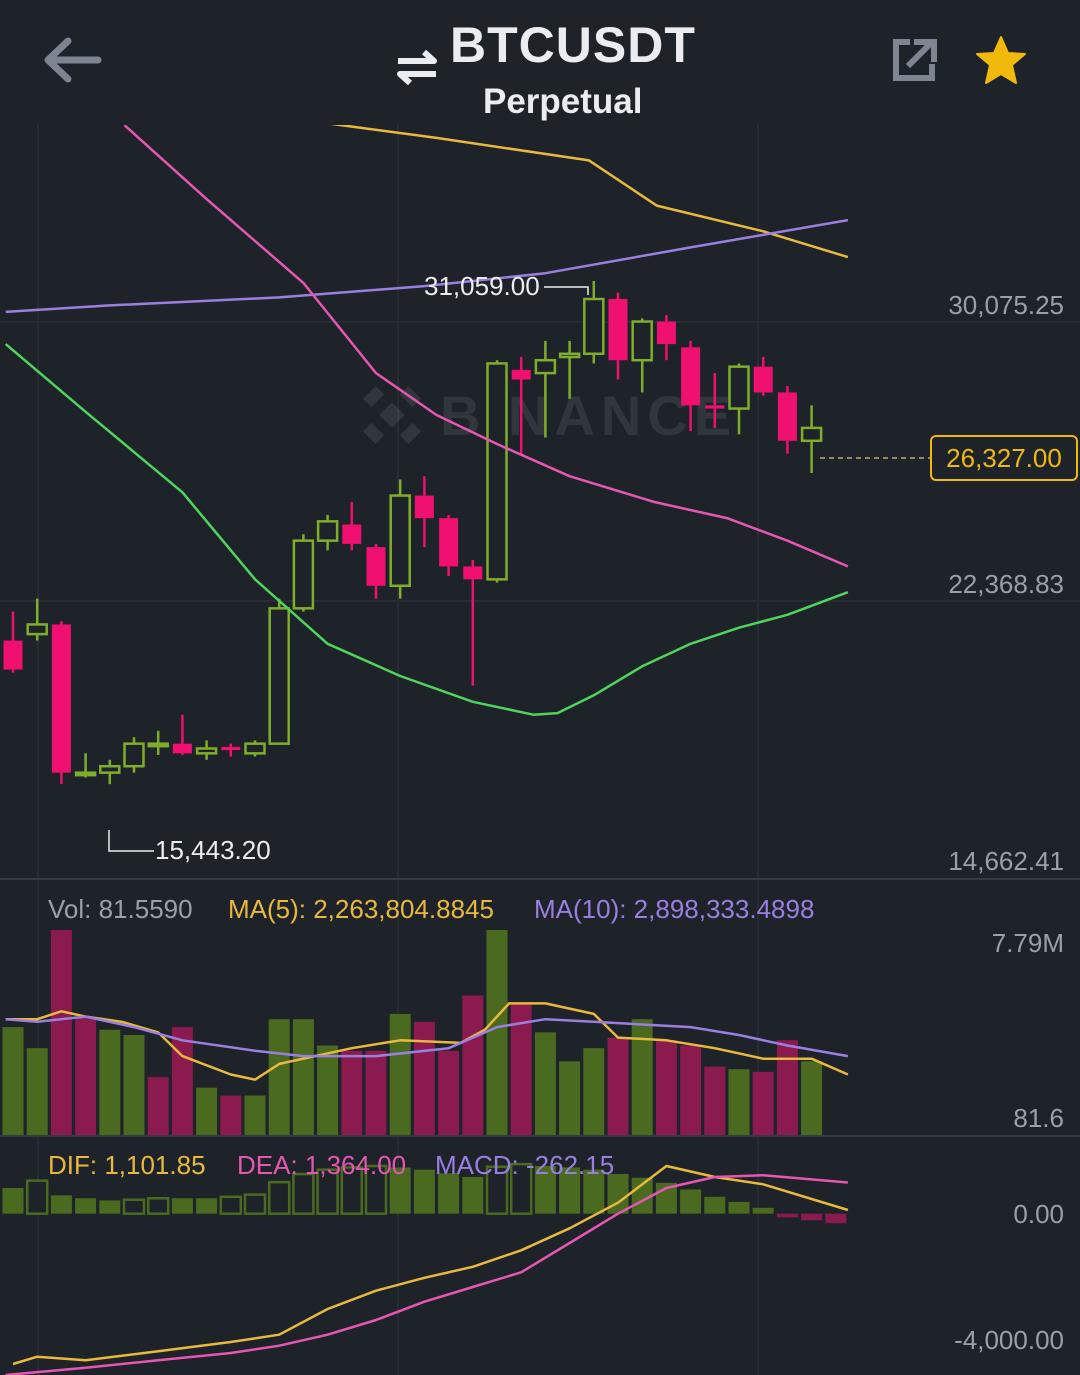 The width and height of the screenshot is (1080, 1375). What do you see at coordinates (1001, 61) in the screenshot?
I see `favorite-button` at bounding box center [1001, 61].